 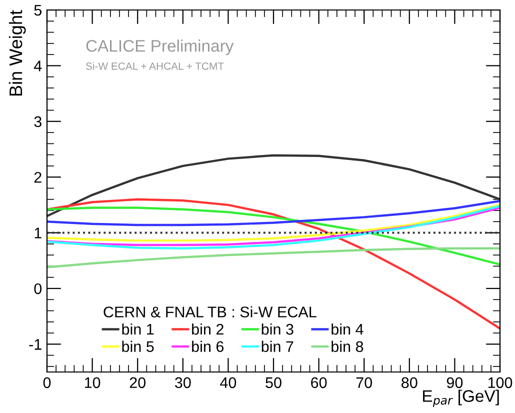 What do you see at coordinates (138, 346) in the screenshot?
I see `legend-label: bin 5` at bounding box center [138, 346].